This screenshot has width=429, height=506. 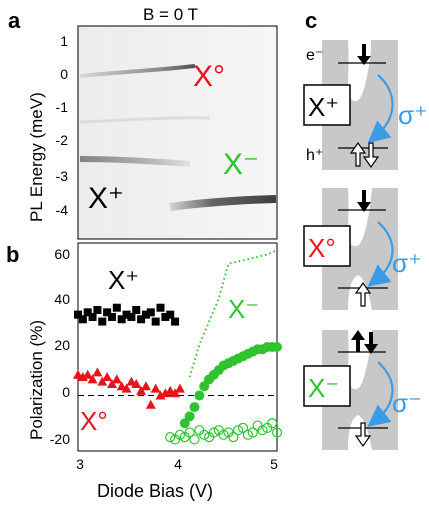 What do you see at coordinates (363, 435) in the screenshot?
I see `hole-spin-down-arrow-icon` at bounding box center [363, 435].